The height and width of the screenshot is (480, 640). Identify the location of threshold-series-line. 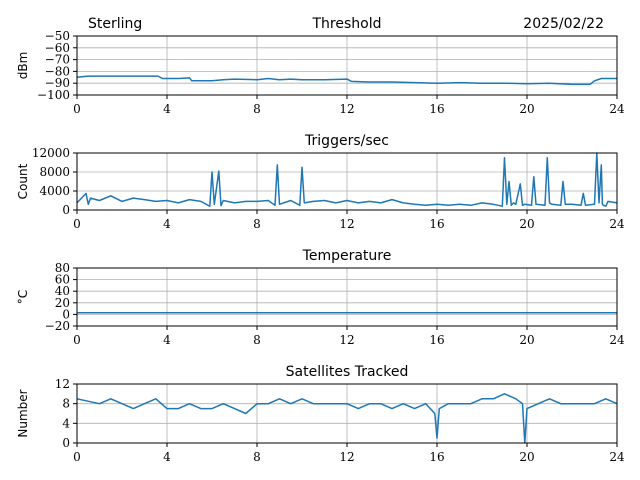
(346, 80).